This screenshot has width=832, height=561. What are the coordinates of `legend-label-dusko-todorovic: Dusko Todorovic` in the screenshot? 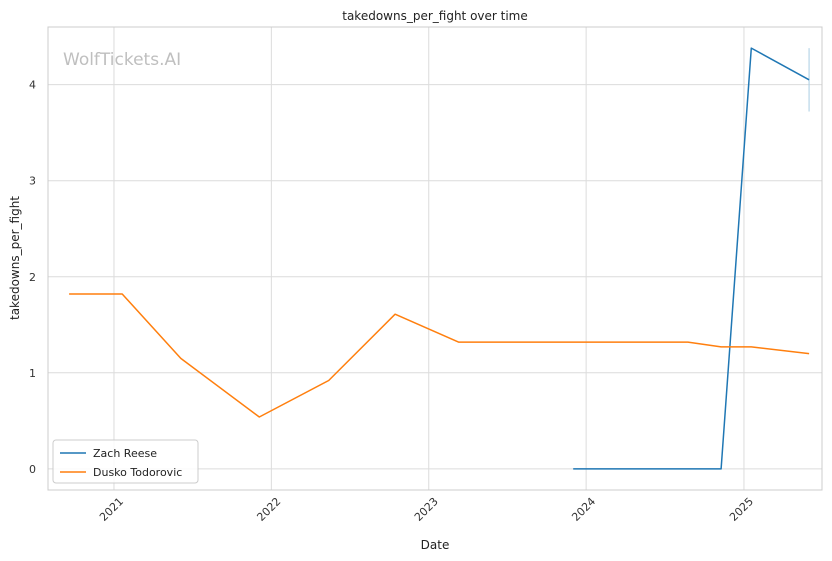 It's located at (137, 472).